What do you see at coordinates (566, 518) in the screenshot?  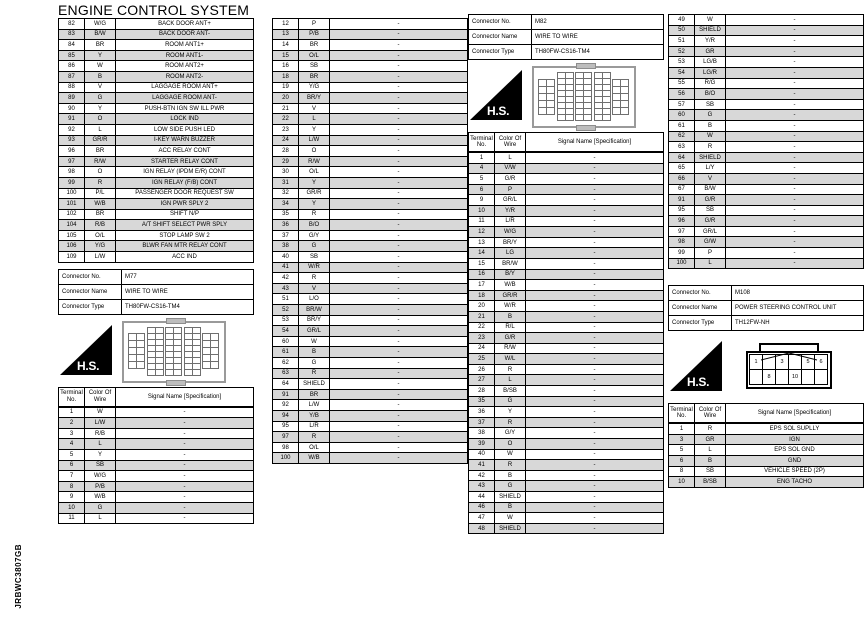 I see `table-row: 47 W -` at bounding box center [566, 518].